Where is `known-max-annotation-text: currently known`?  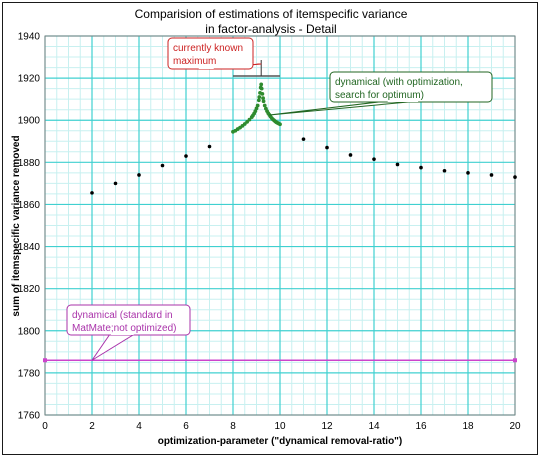 known-max-annotation-text: currently known is located at coordinates (208, 48).